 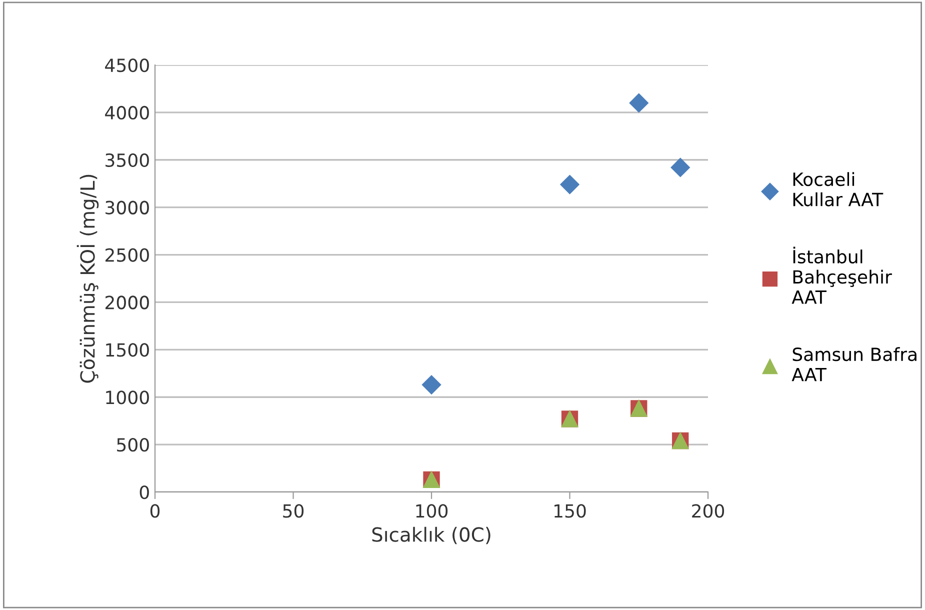 I want to click on y-tick-label: 0, so click(x=144, y=492).